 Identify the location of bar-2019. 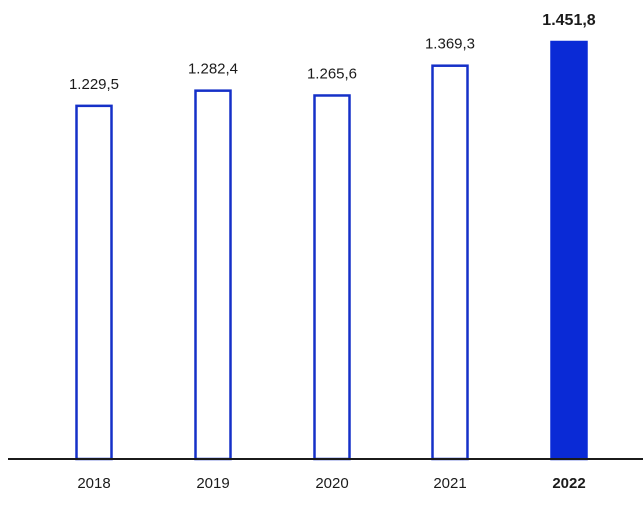
(213, 275).